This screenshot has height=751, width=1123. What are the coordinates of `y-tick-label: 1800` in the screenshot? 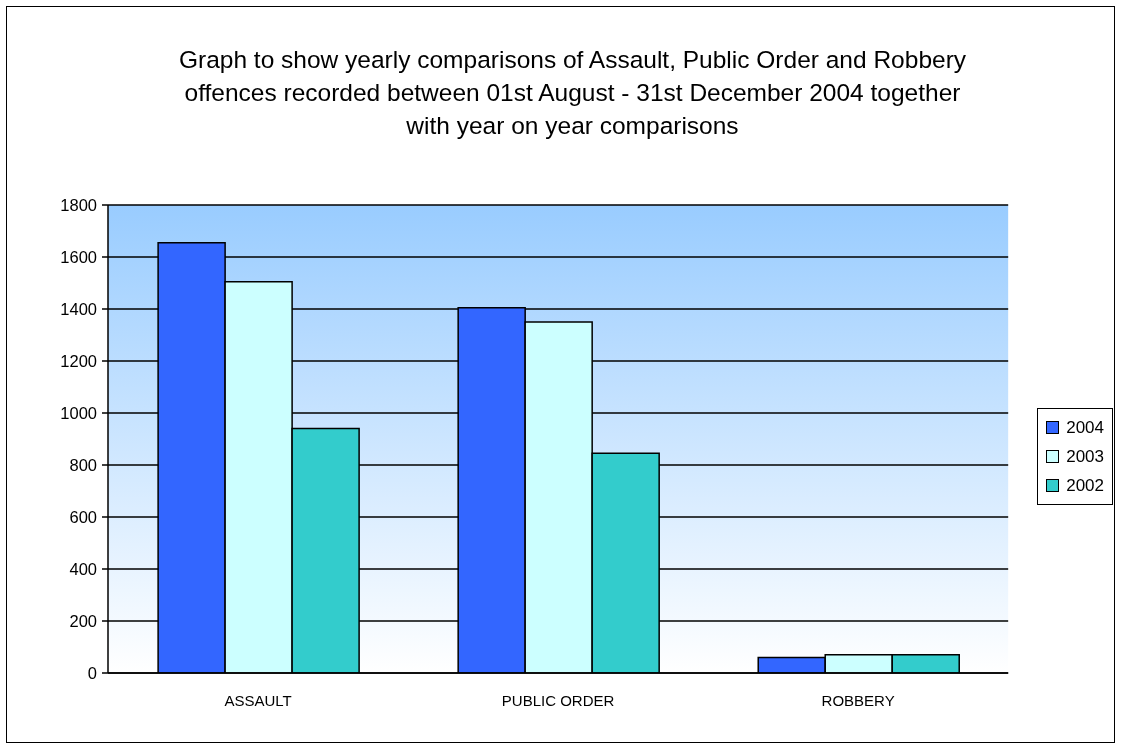 It's located at (78, 204).